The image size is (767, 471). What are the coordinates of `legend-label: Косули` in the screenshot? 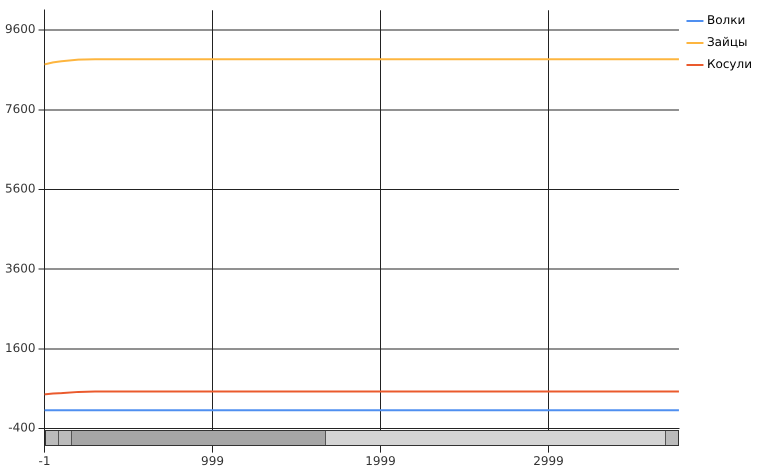 It's located at (729, 64).